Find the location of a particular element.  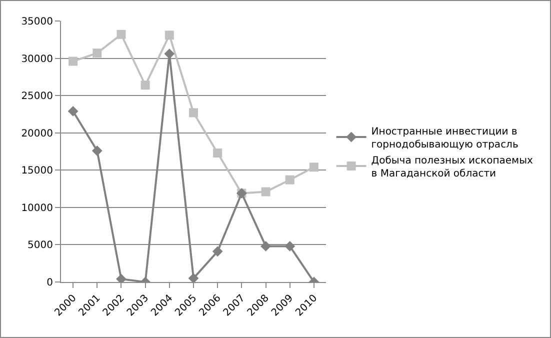

legend-label: Добыча полезных ископаемых в Магаданской области is located at coordinates (452, 167).